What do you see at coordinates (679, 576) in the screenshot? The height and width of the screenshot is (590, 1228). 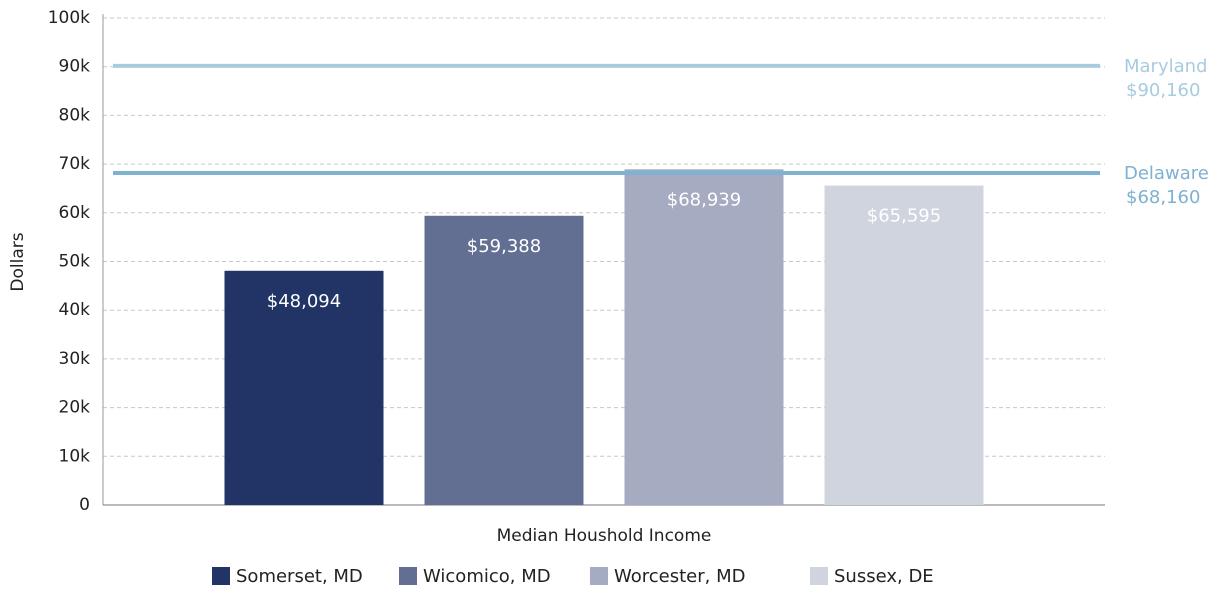 I see `legend-label: Worcester, MD` at bounding box center [679, 576].